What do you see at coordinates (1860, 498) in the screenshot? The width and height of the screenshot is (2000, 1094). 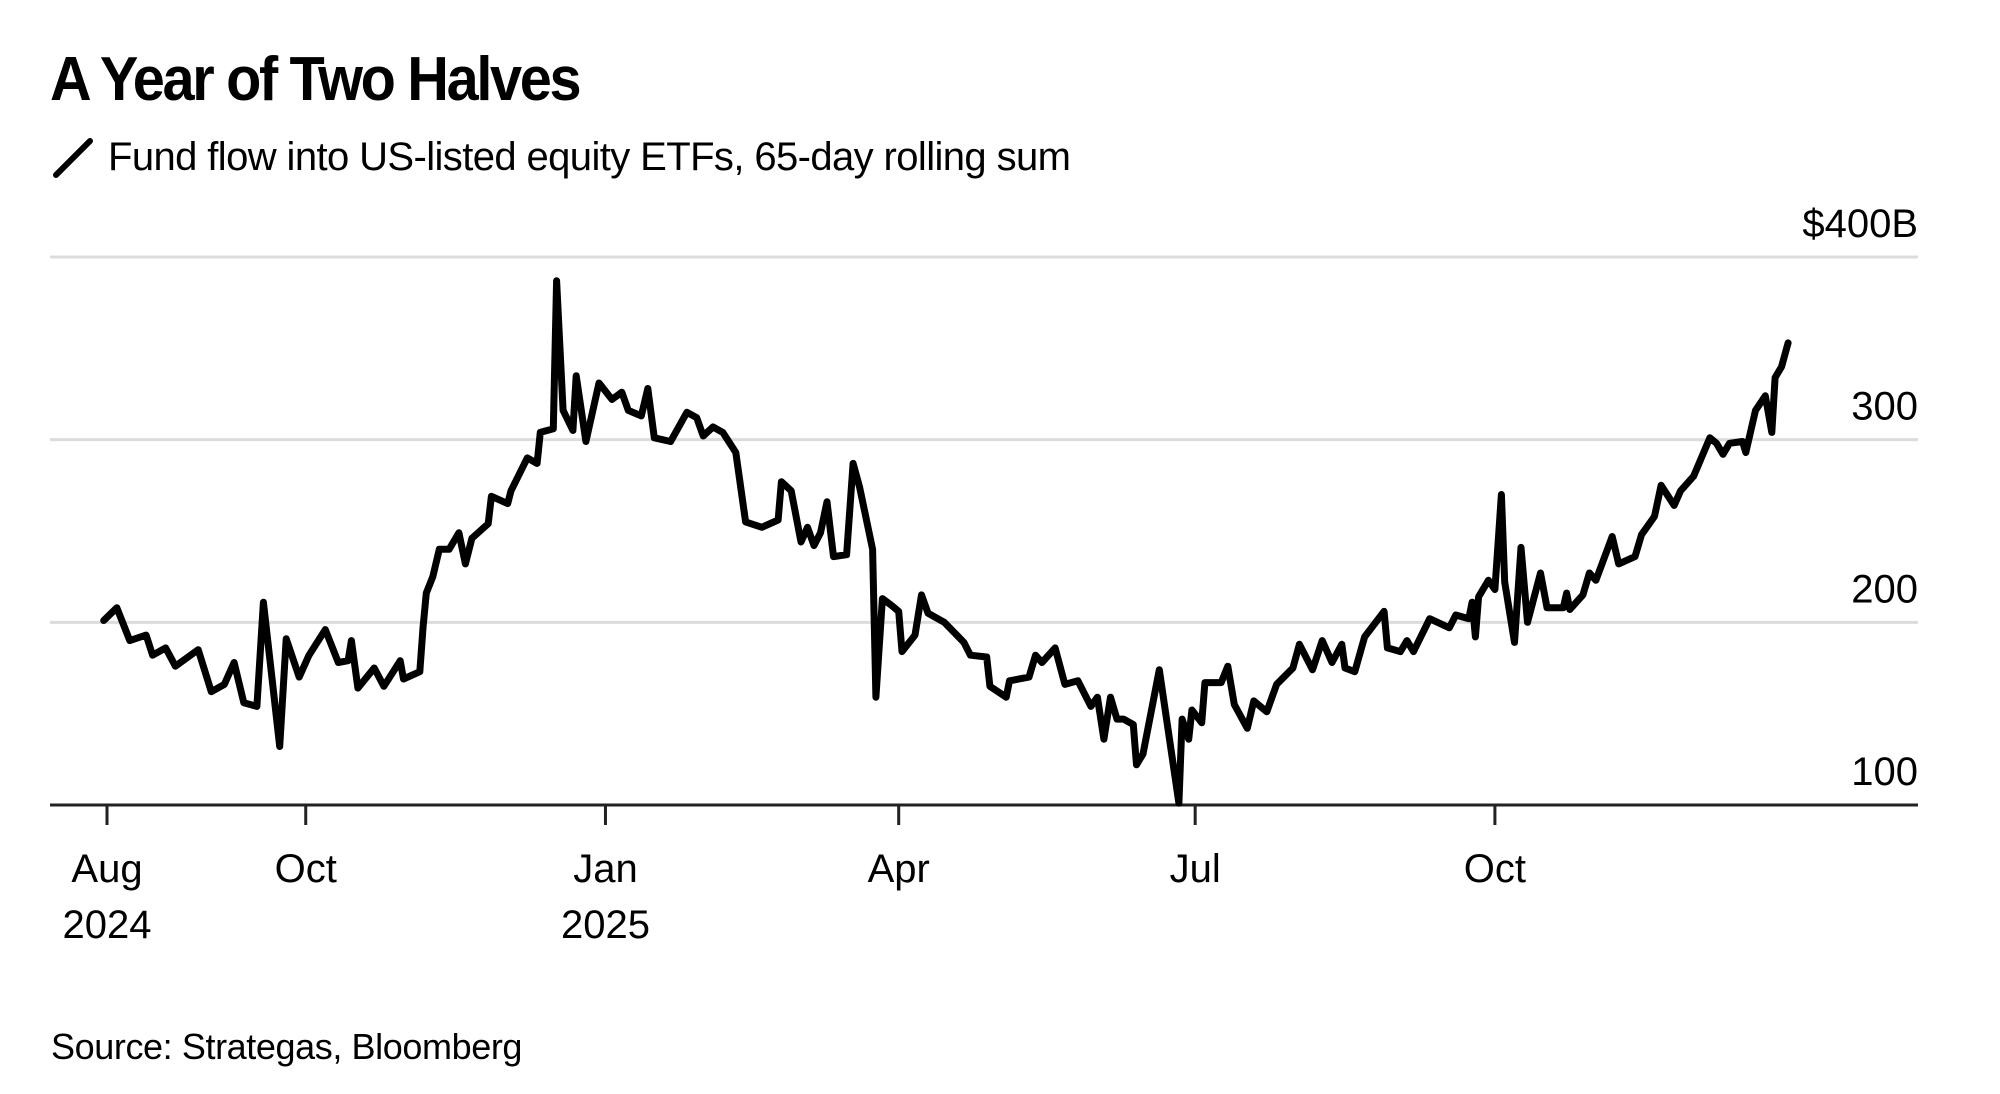 I see `y-axis-labels: $400B 300 200 100` at bounding box center [1860, 498].